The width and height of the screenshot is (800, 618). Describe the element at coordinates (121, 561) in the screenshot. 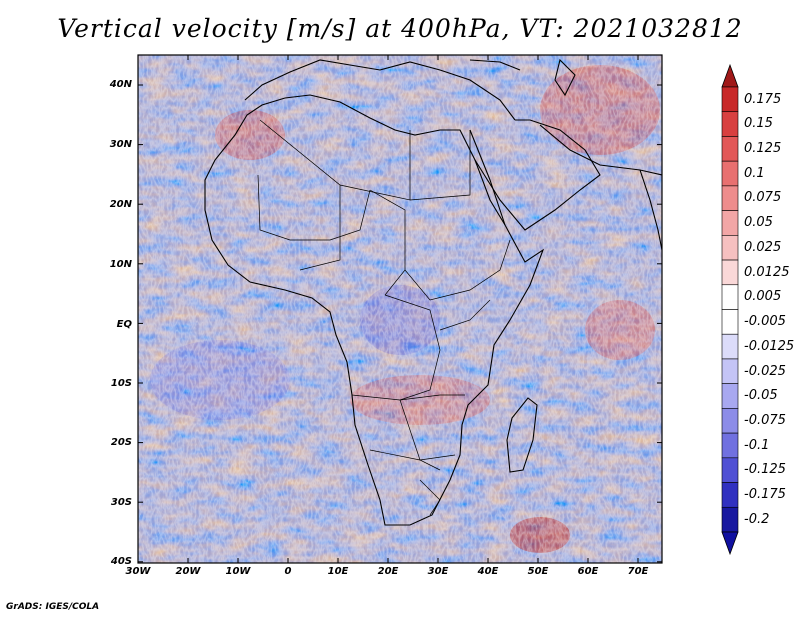

I see `lat-label: 40S` at that location.